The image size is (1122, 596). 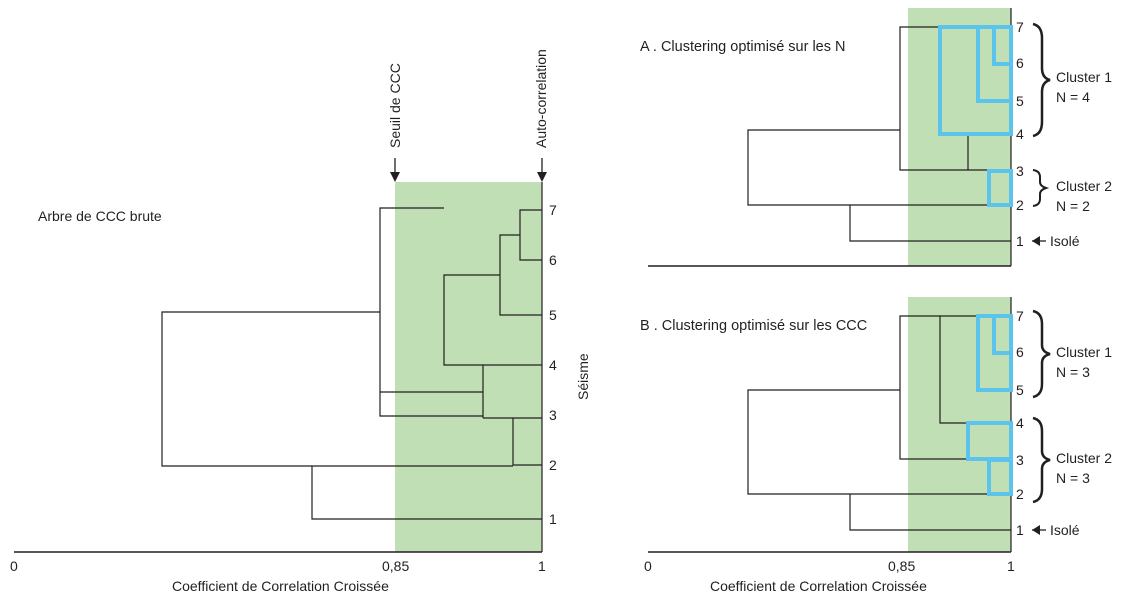 What do you see at coordinates (1020, 205) in the screenshot?
I see `panel-a-leaf-2: 2` at bounding box center [1020, 205].